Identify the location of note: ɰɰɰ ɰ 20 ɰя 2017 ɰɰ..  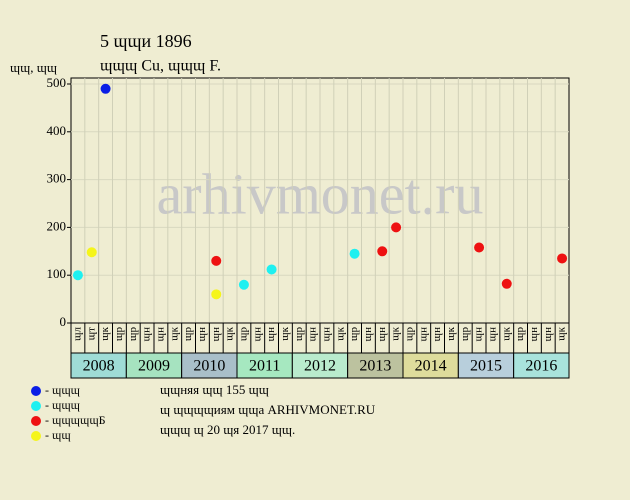
(227, 429).